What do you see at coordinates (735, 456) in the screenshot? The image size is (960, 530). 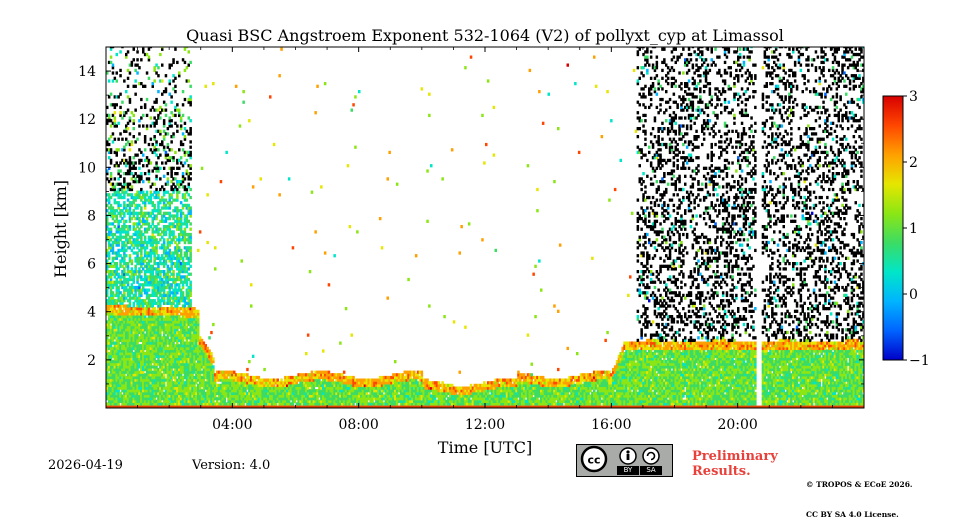 I see `preliminary-line1: Preliminary` at bounding box center [735, 456].